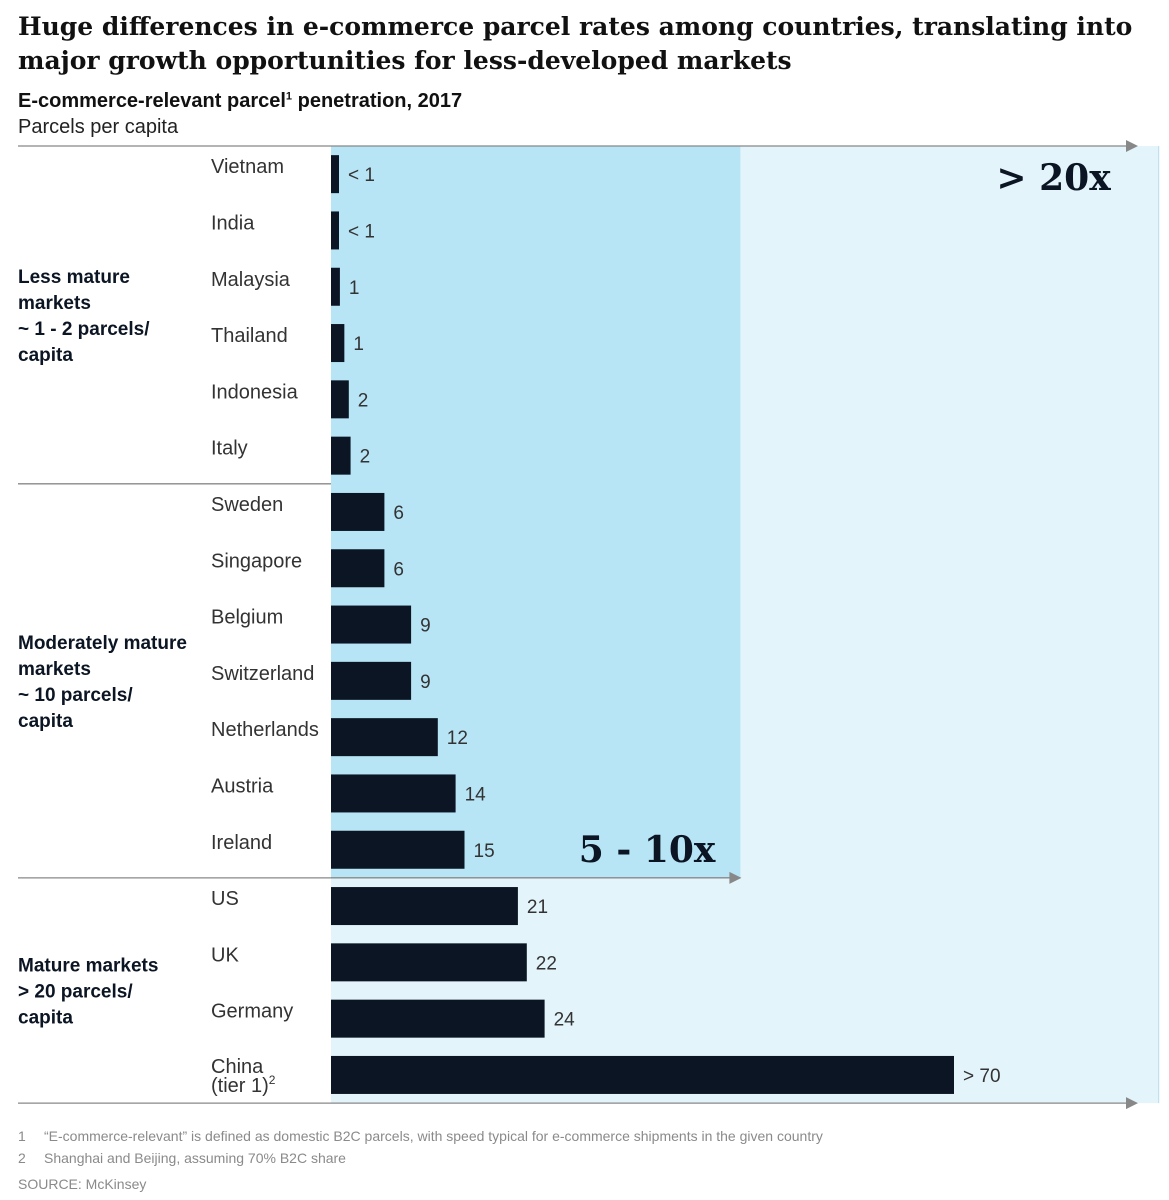  I want to click on group-label: Less mature markets ~ 1 - 2 parcels/capita, so click(84, 316).